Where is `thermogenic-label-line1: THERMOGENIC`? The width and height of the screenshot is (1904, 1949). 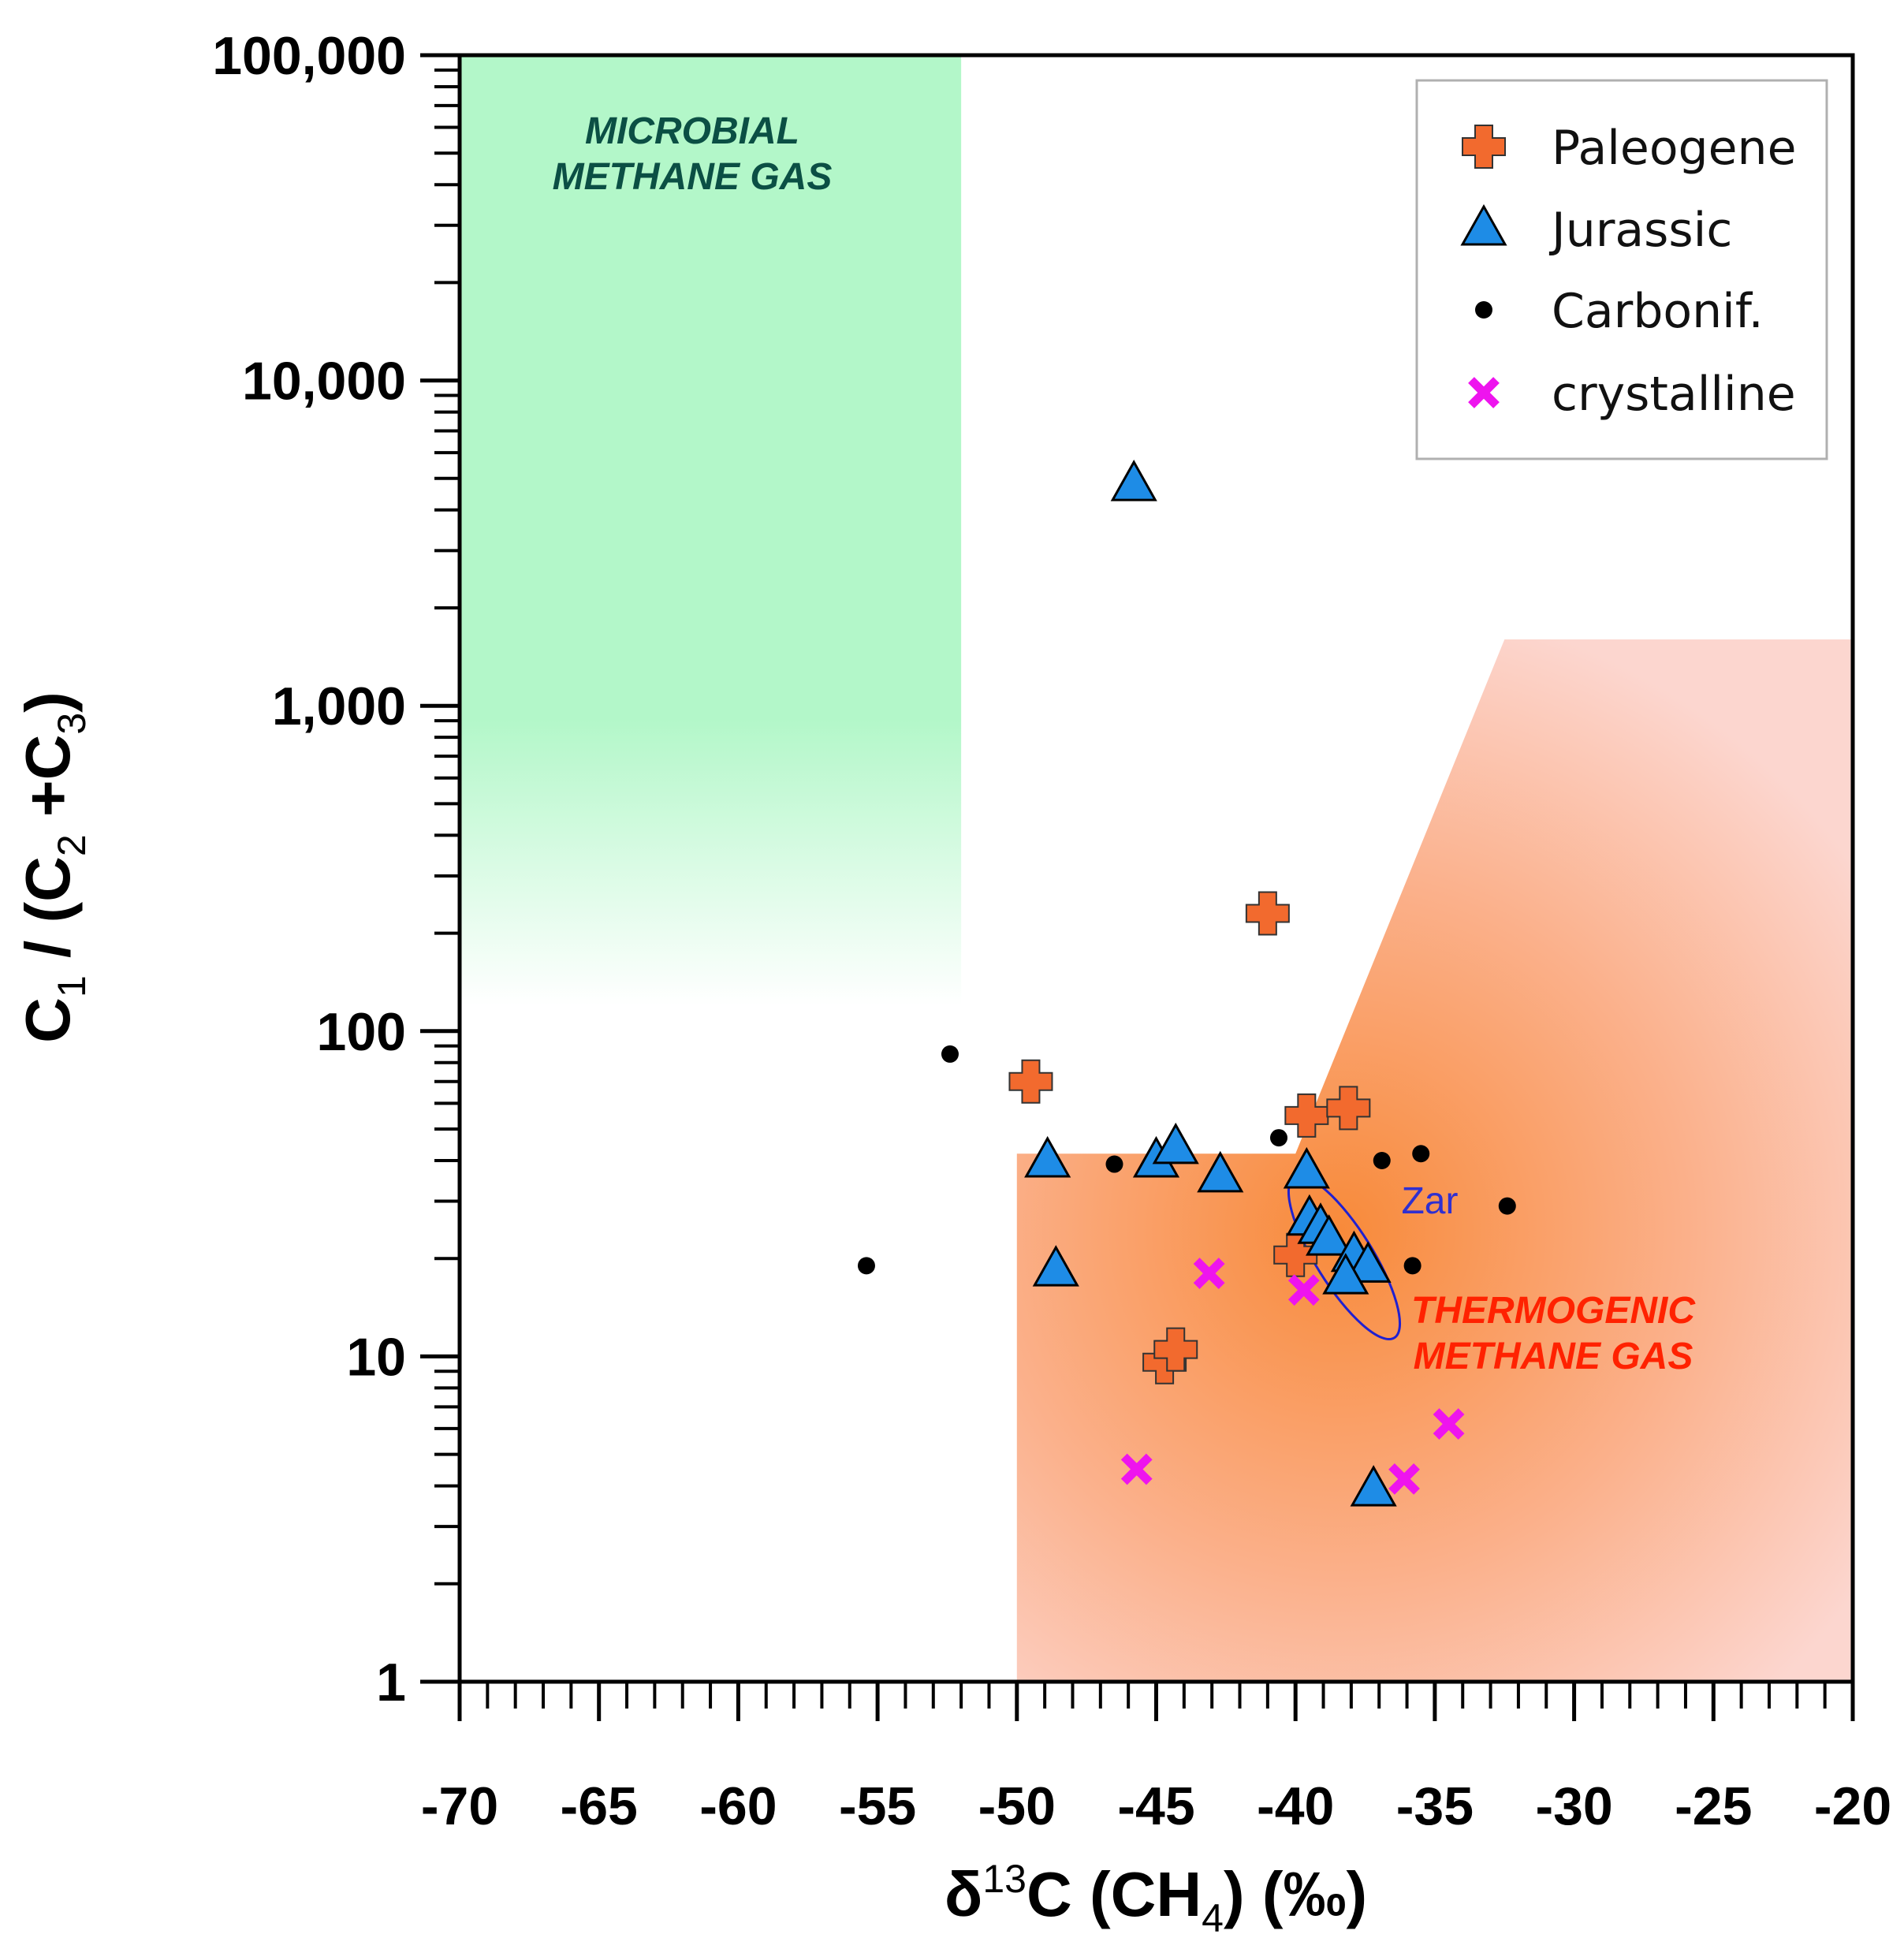
thermogenic-label-line1: THERMOGENIC is located at coordinates (1553, 1311).